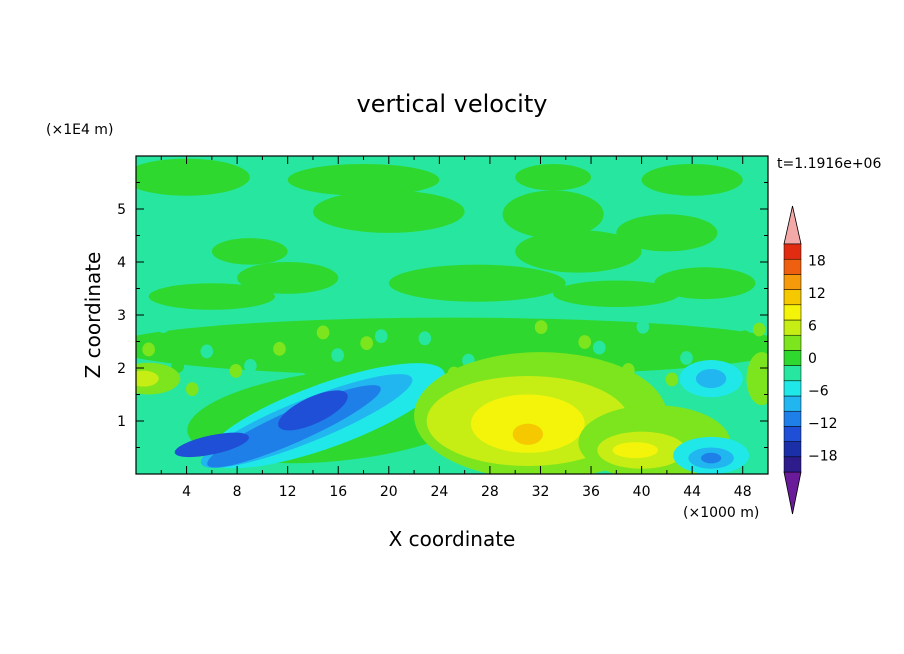 The image size is (904, 654). Describe the element at coordinates (635, 450) in the screenshot. I see `right-yellow` at that location.